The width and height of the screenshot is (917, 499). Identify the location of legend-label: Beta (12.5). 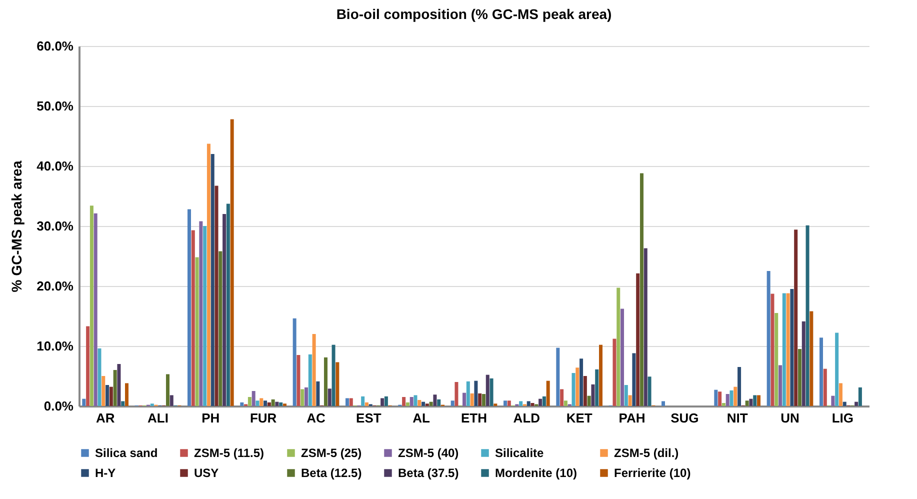
(331, 473).